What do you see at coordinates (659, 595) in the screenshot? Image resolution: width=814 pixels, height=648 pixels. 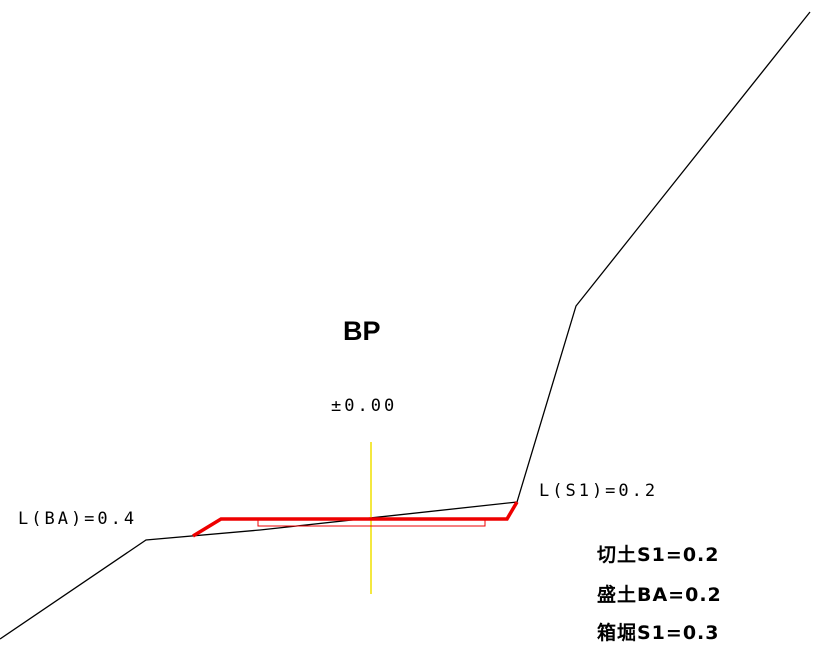 I see `summary-fill-ratio: 盛土BA=0.2` at bounding box center [659, 595].